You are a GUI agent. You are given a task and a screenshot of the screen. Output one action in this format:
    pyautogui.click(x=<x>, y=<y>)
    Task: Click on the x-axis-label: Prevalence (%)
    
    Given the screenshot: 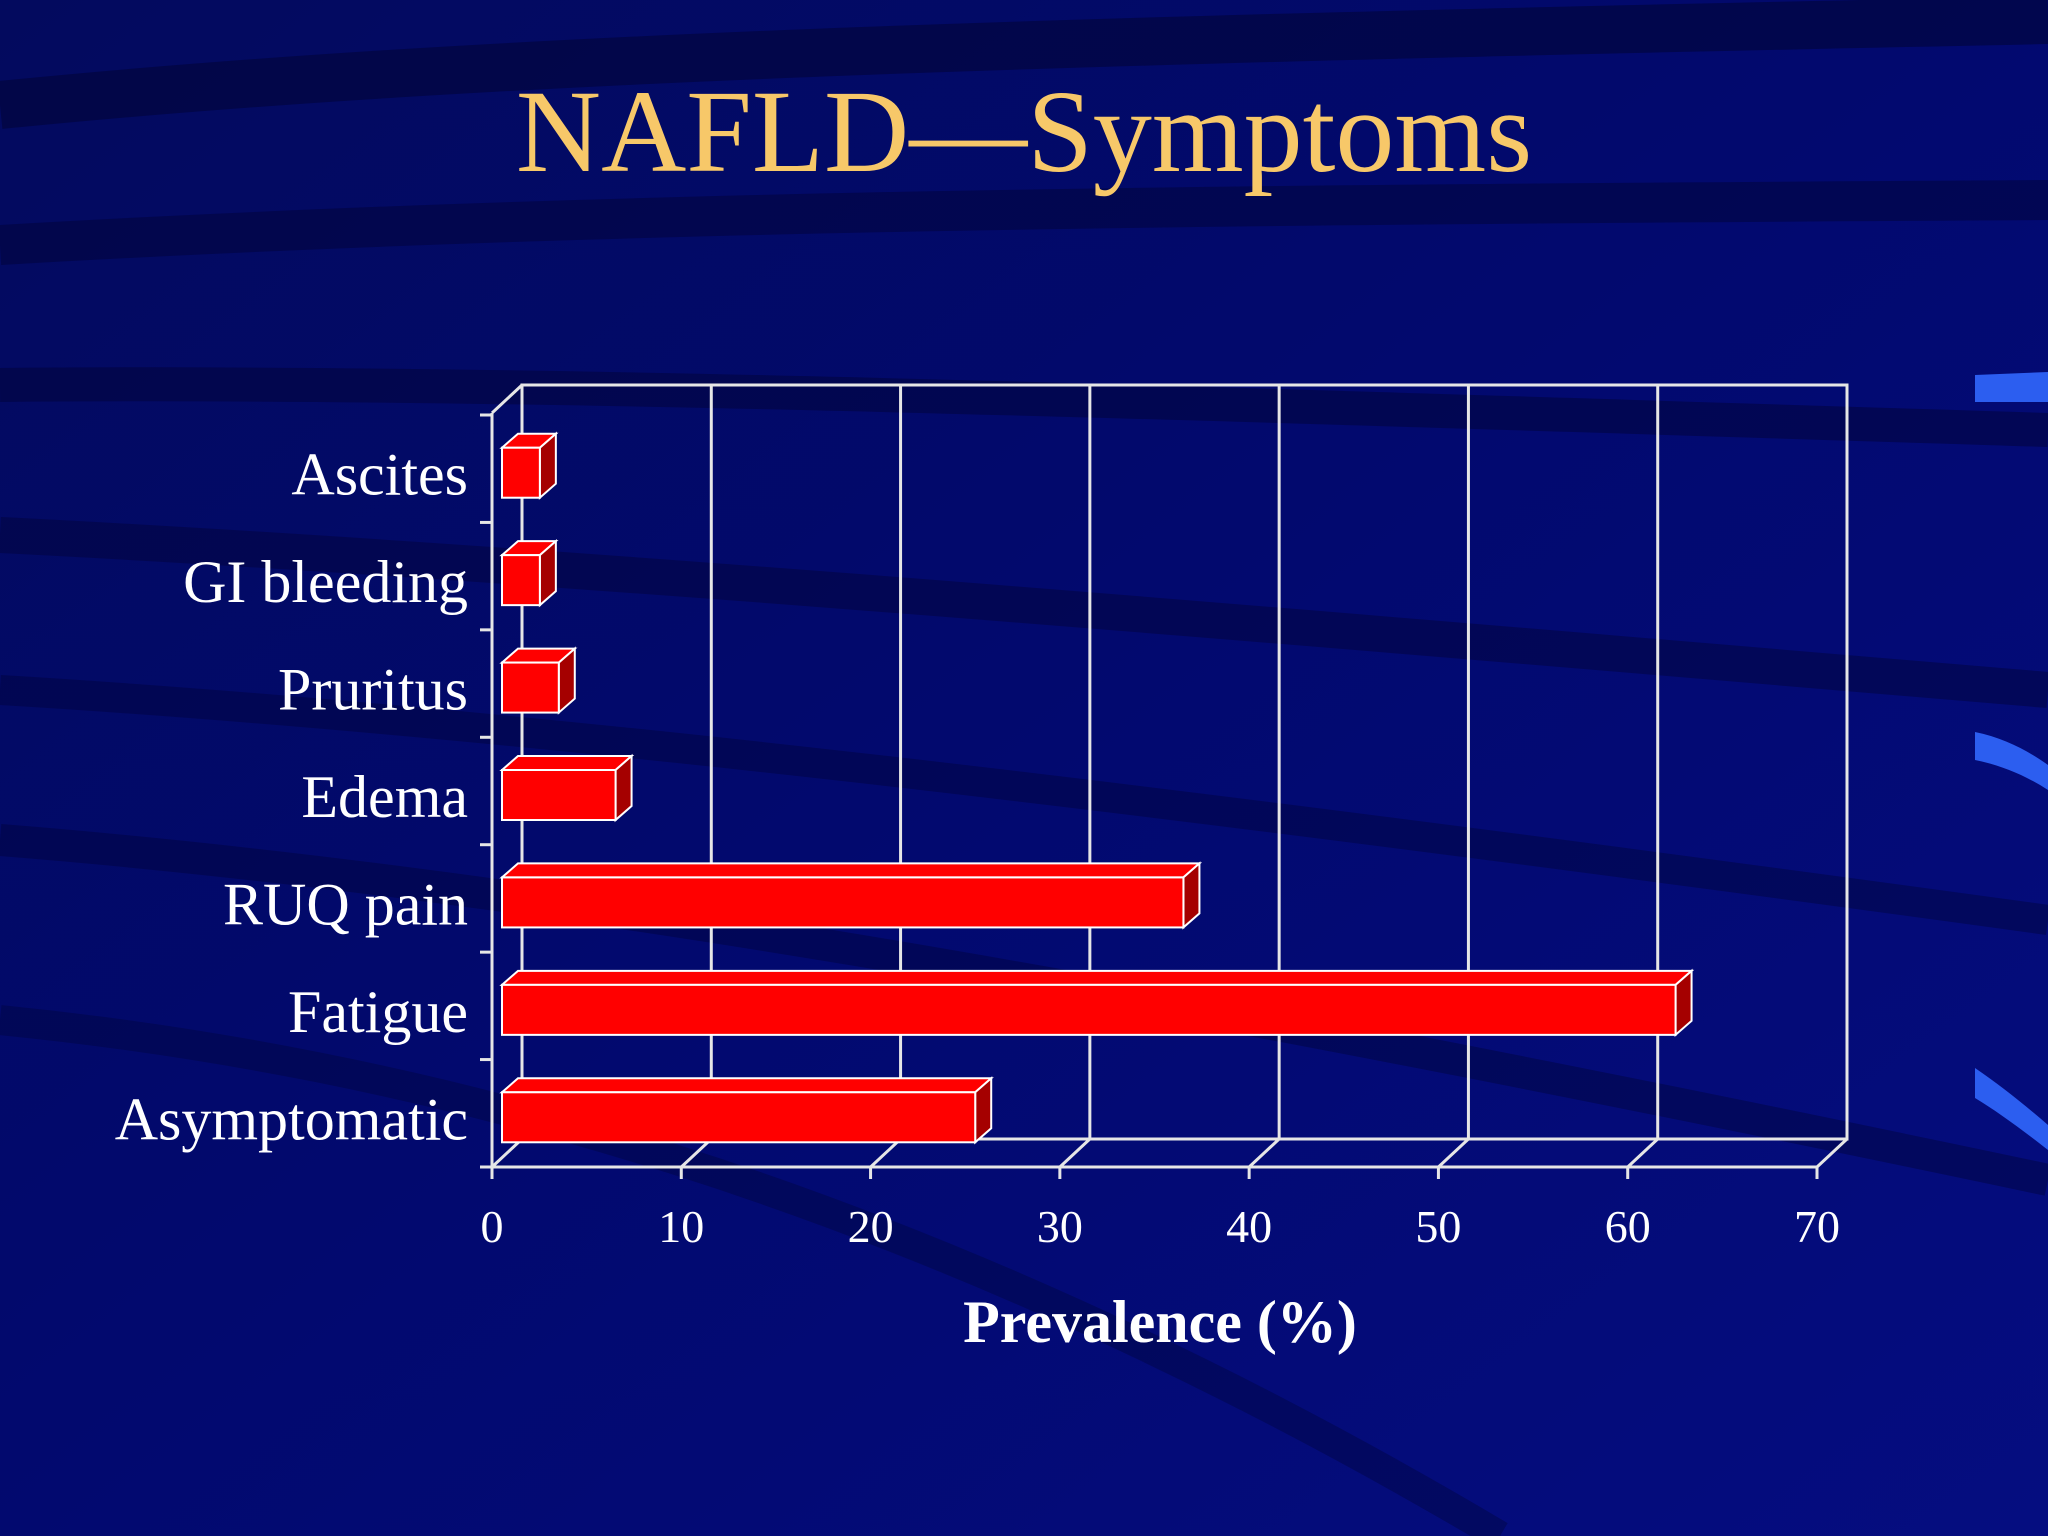 What is the action you would take?
    pyautogui.click(x=1160, y=1322)
    